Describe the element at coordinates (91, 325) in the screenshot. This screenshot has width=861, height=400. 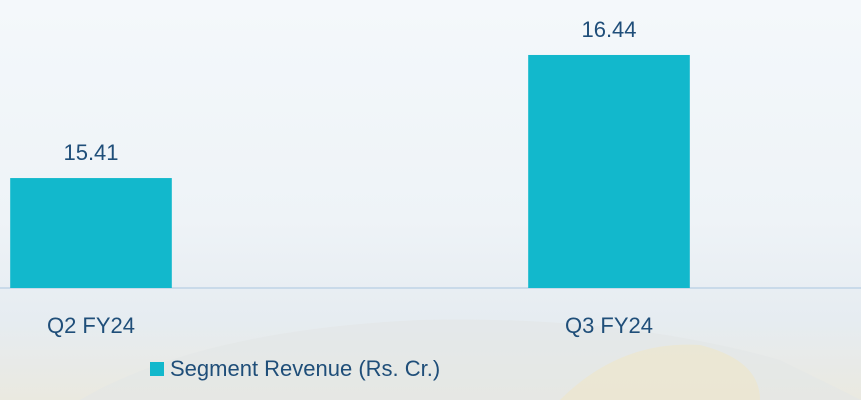
I see `x-tick-label: Q2 FY24` at that location.